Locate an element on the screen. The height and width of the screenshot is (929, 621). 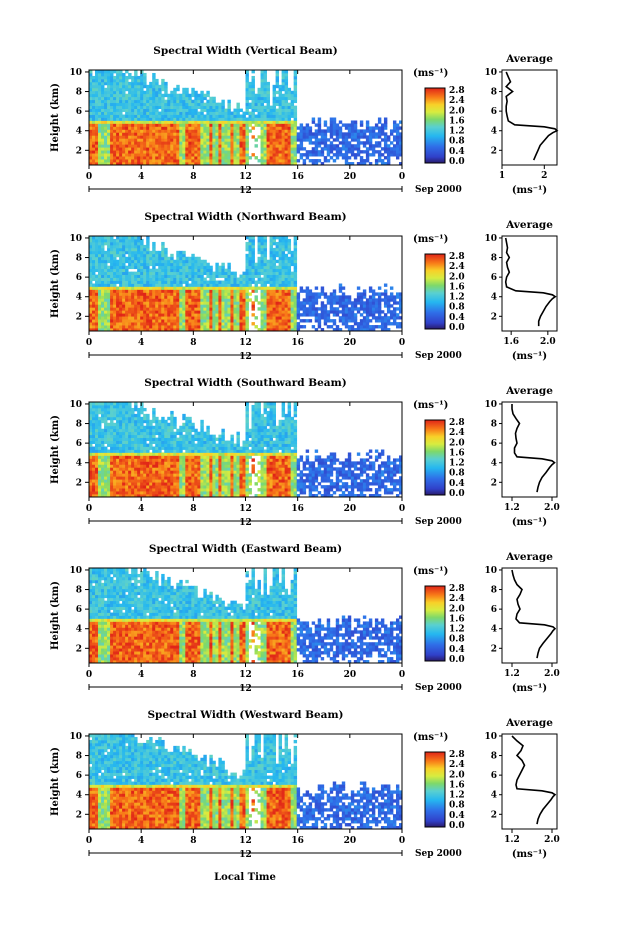
avg-x-tick-label: 2.0 is located at coordinates (548, 342).